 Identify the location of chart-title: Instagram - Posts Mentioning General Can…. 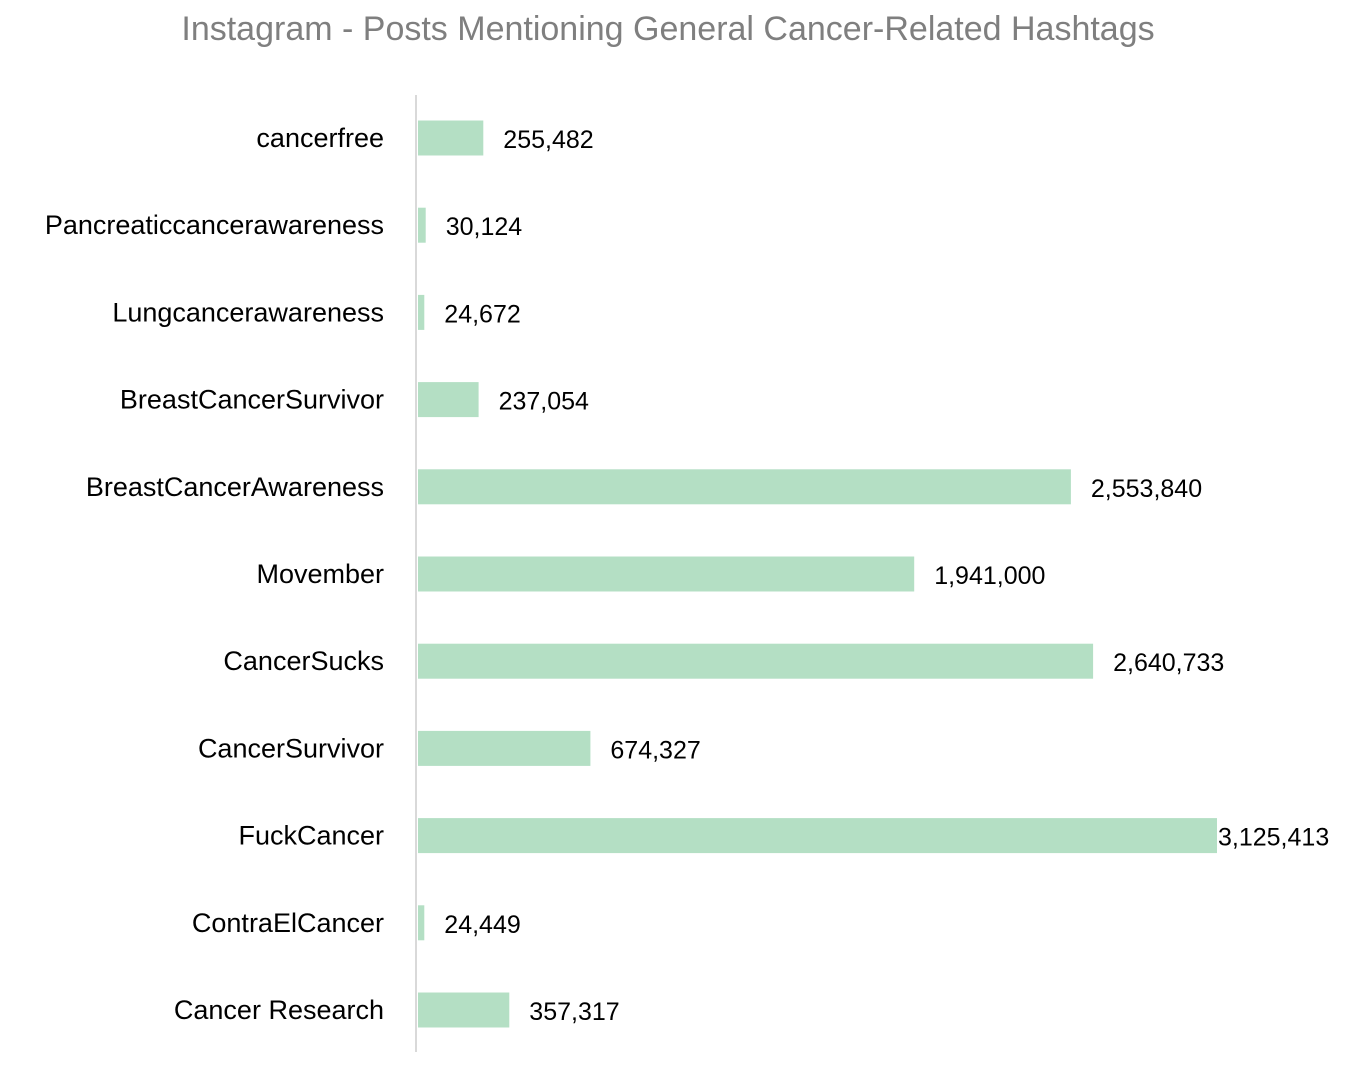
(667, 29).